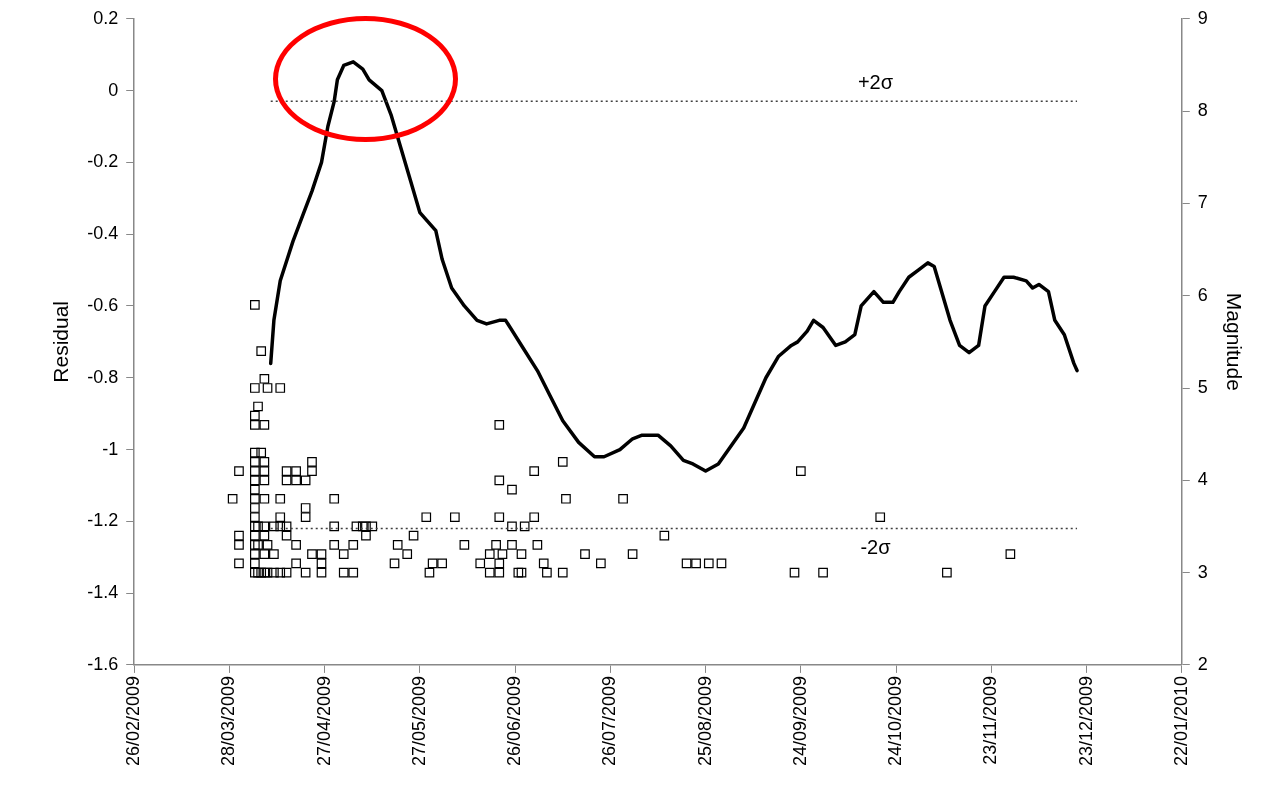 The height and width of the screenshot is (803, 1261). I want to click on y-tick-label: 0, so click(113, 89).